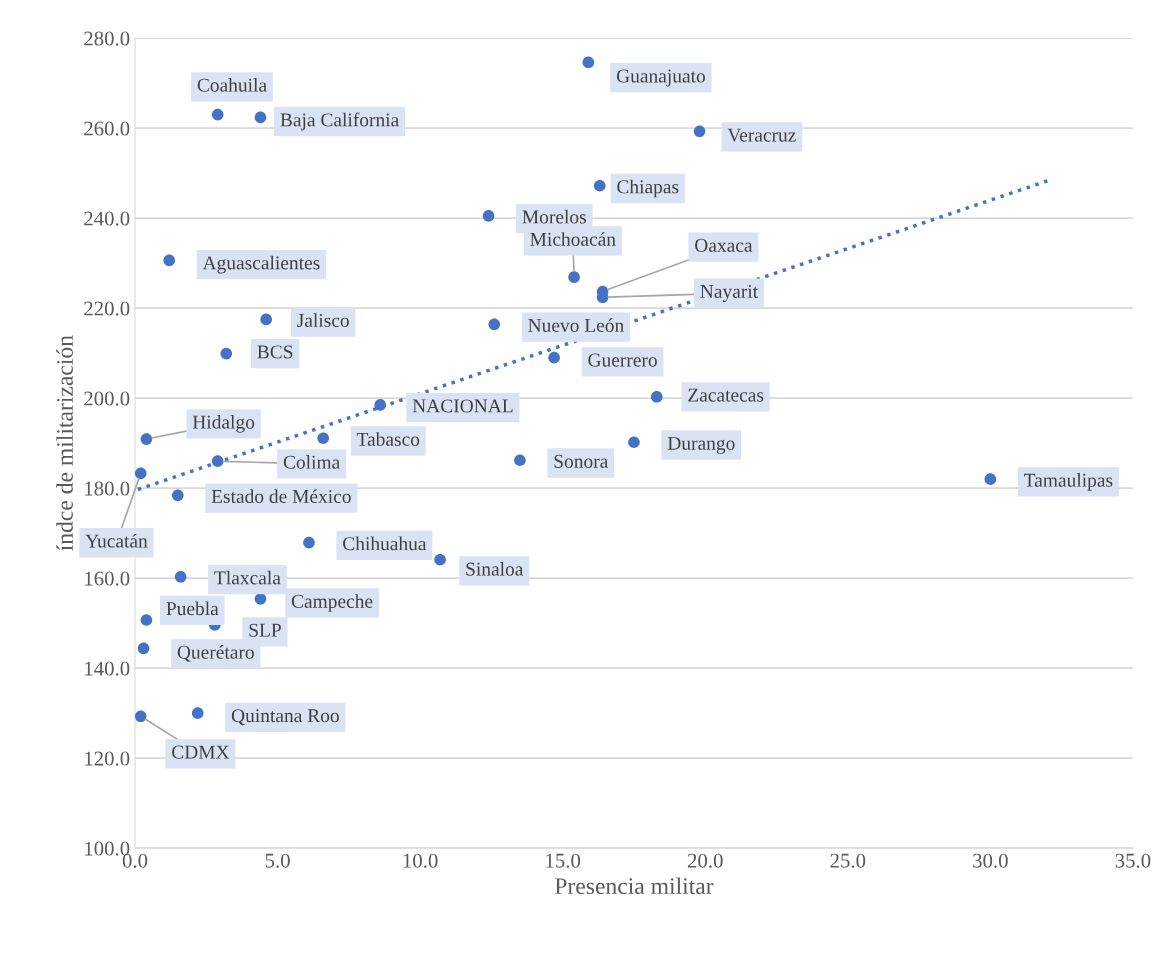  What do you see at coordinates (116, 540) in the screenshot?
I see `data-label: Yucatán` at bounding box center [116, 540].